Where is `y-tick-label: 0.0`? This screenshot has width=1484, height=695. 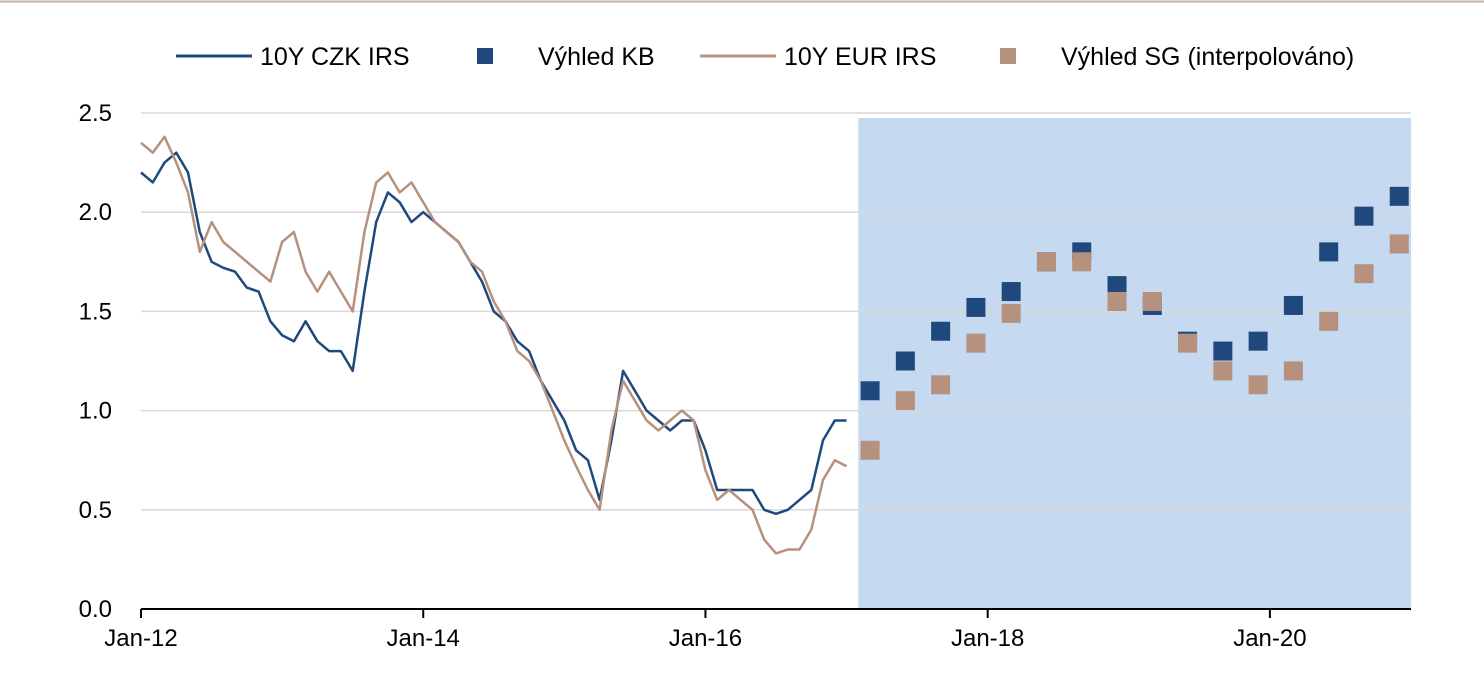 y-tick-label: 0.0 is located at coordinates (95, 609).